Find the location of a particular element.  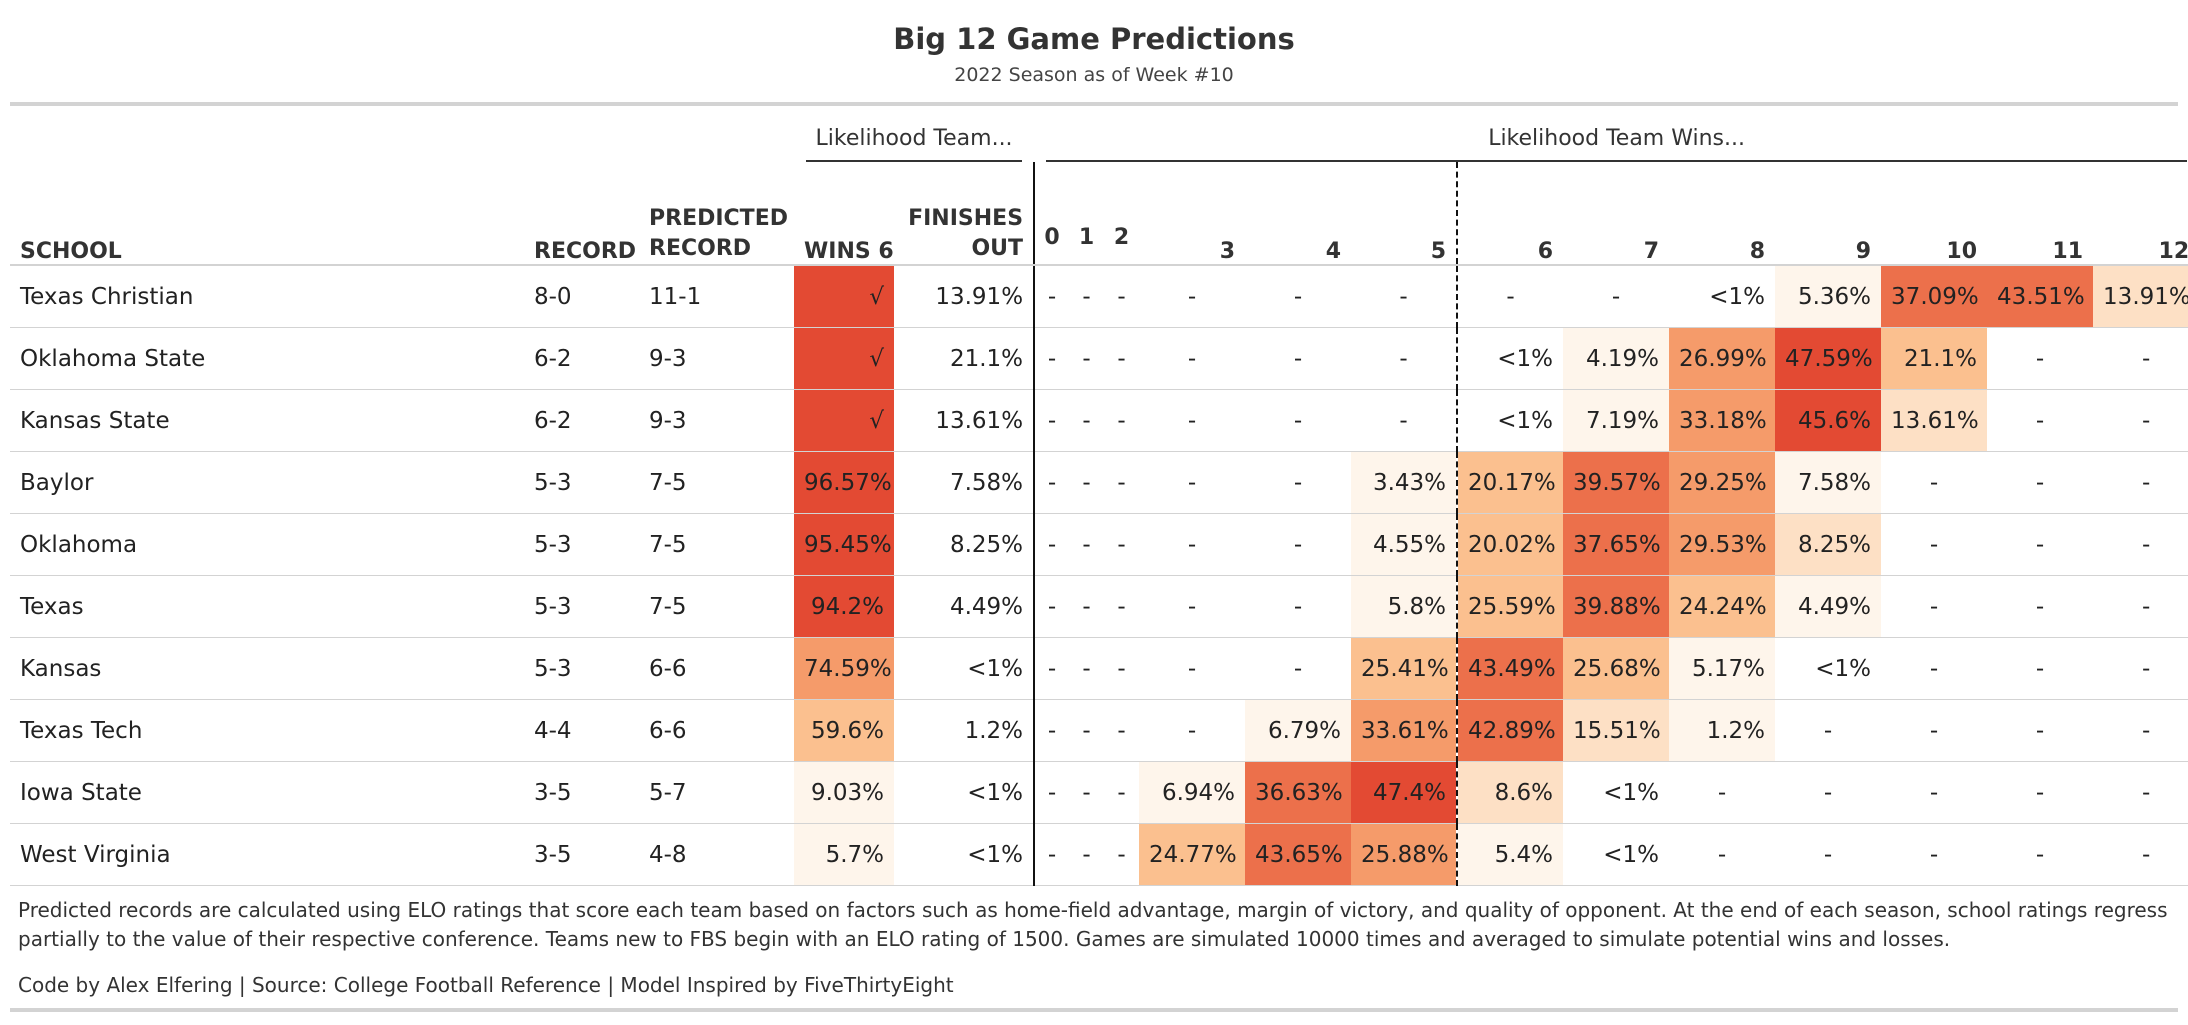

predicted-record-cell: 5-7 is located at coordinates (717, 792).